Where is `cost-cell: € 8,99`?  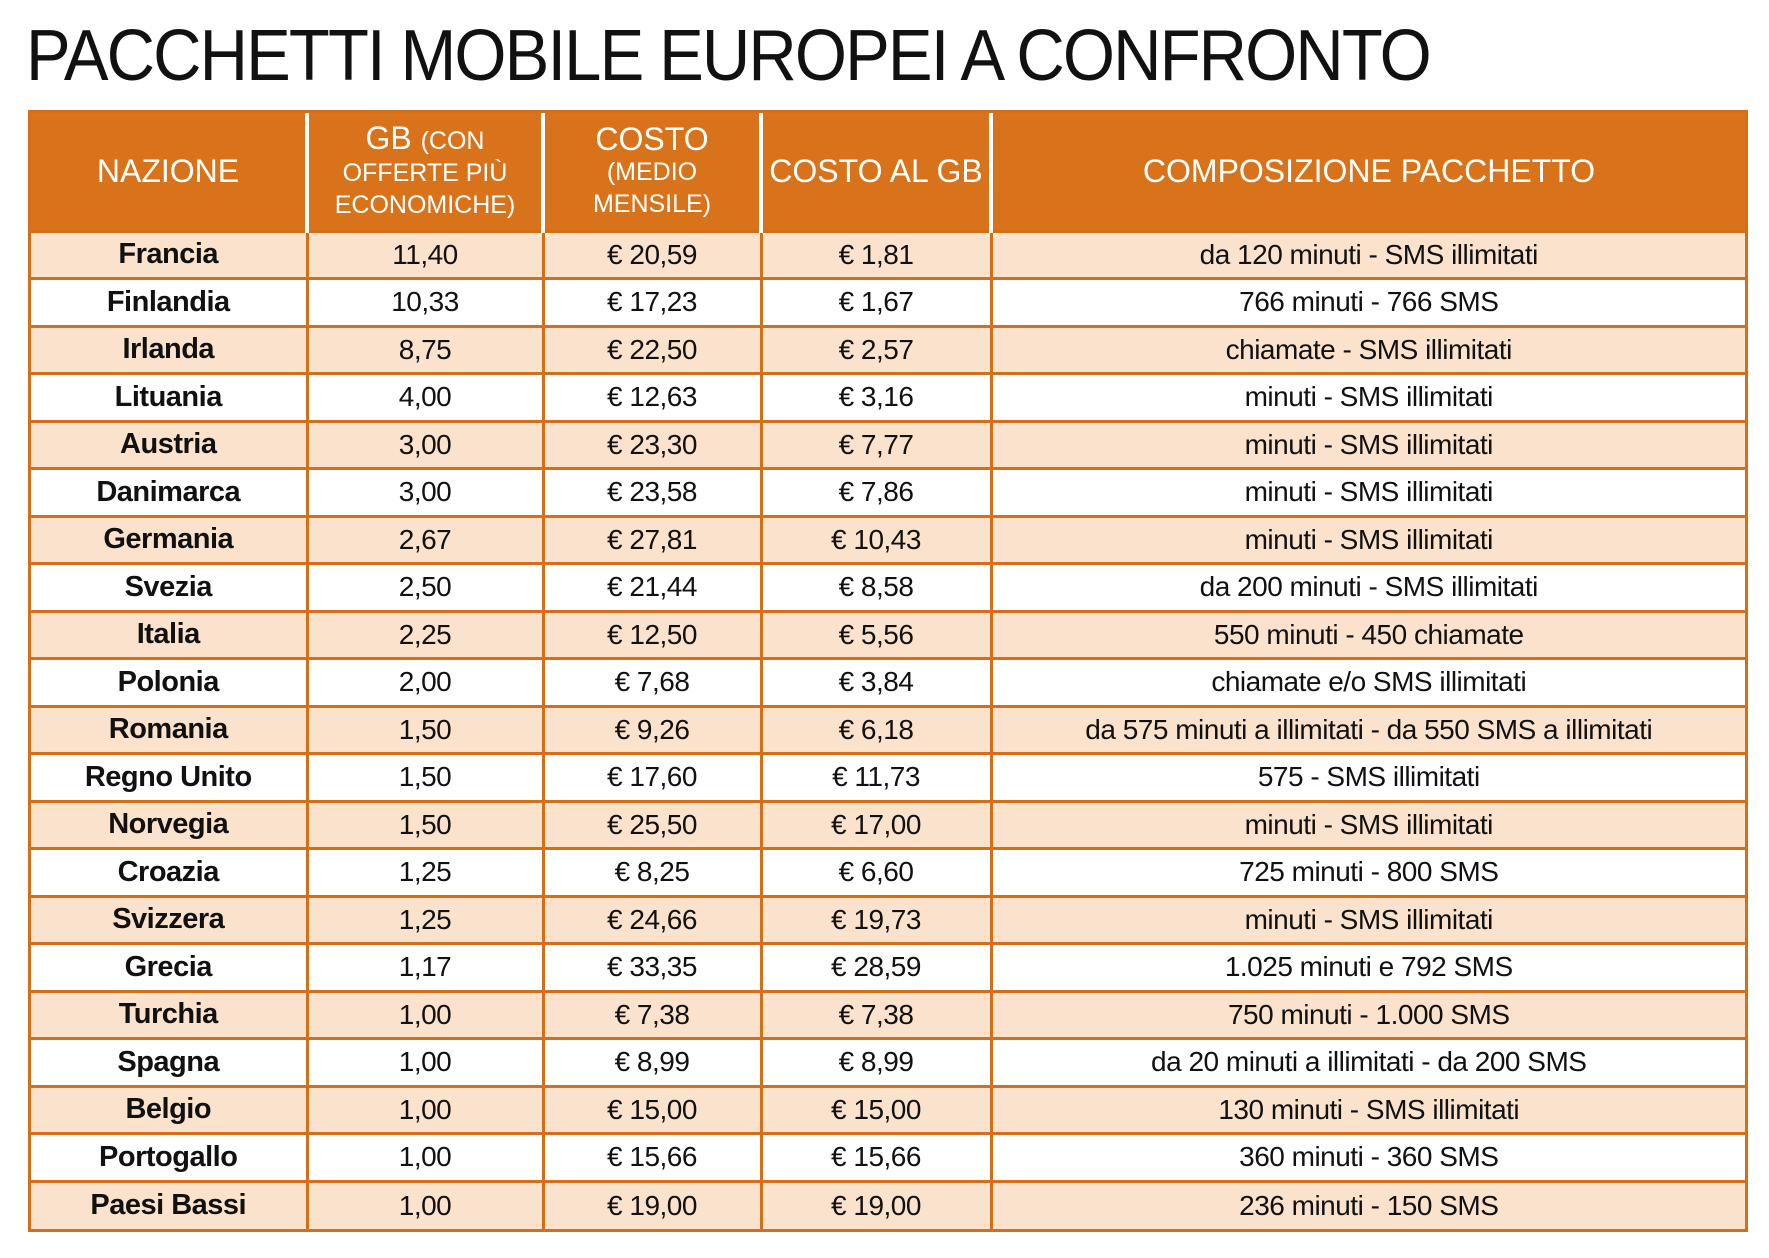
cost-cell: € 8,99 is located at coordinates (653, 1061).